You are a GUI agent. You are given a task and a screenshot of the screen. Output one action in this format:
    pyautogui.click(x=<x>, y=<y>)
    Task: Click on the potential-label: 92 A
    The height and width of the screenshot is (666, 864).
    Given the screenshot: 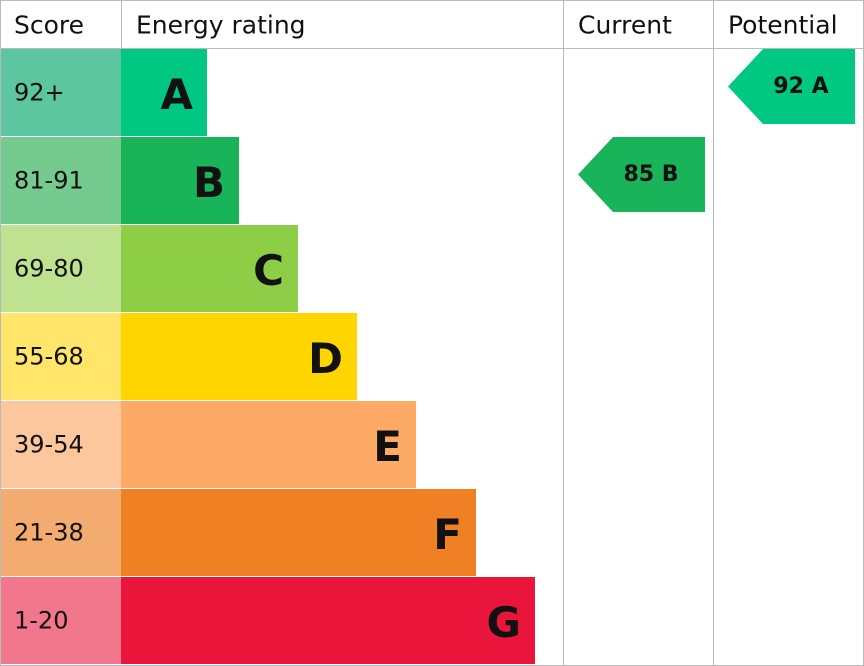 What is the action you would take?
    pyautogui.click(x=800, y=86)
    